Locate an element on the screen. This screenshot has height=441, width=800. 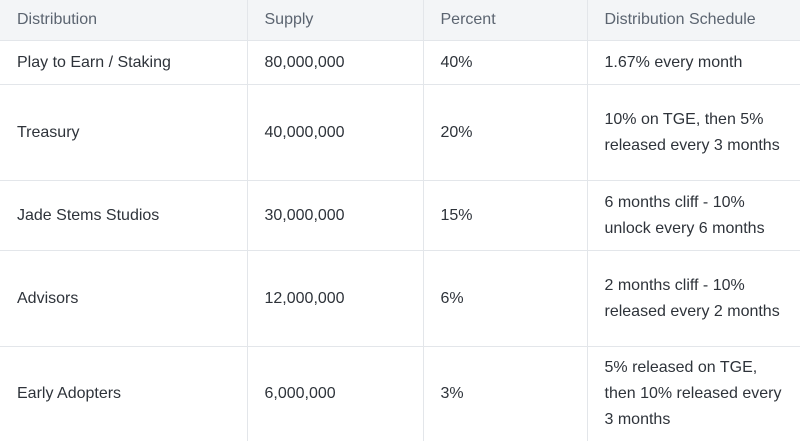
cell-distribution: Treasury is located at coordinates (123, 133).